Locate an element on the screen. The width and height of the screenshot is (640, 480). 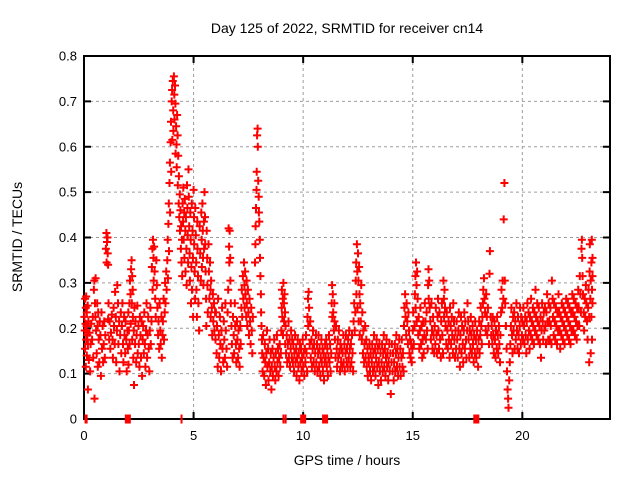
svg-text: 0.2 is located at coordinates (68, 328).